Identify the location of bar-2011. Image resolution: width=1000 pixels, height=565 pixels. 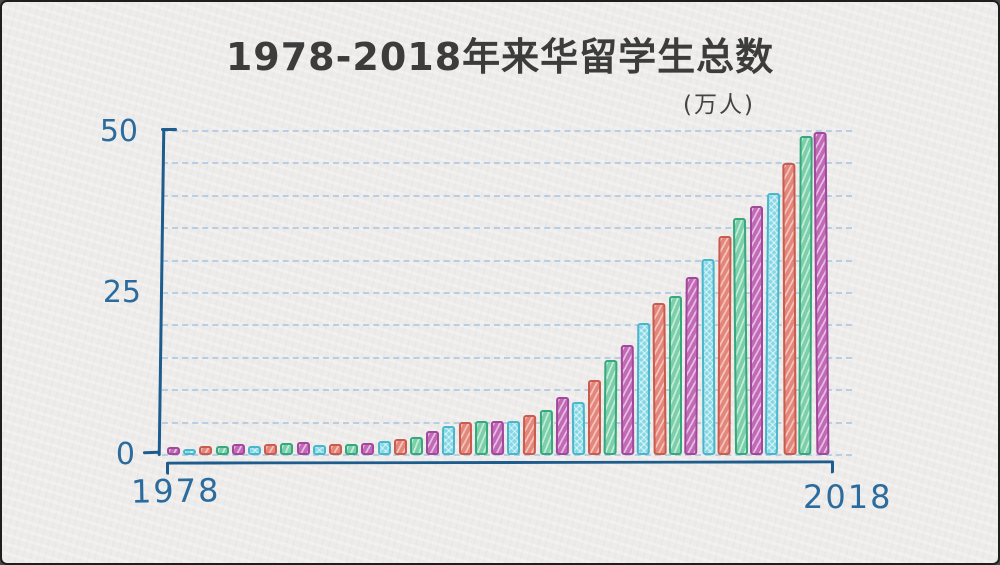
(708, 357).